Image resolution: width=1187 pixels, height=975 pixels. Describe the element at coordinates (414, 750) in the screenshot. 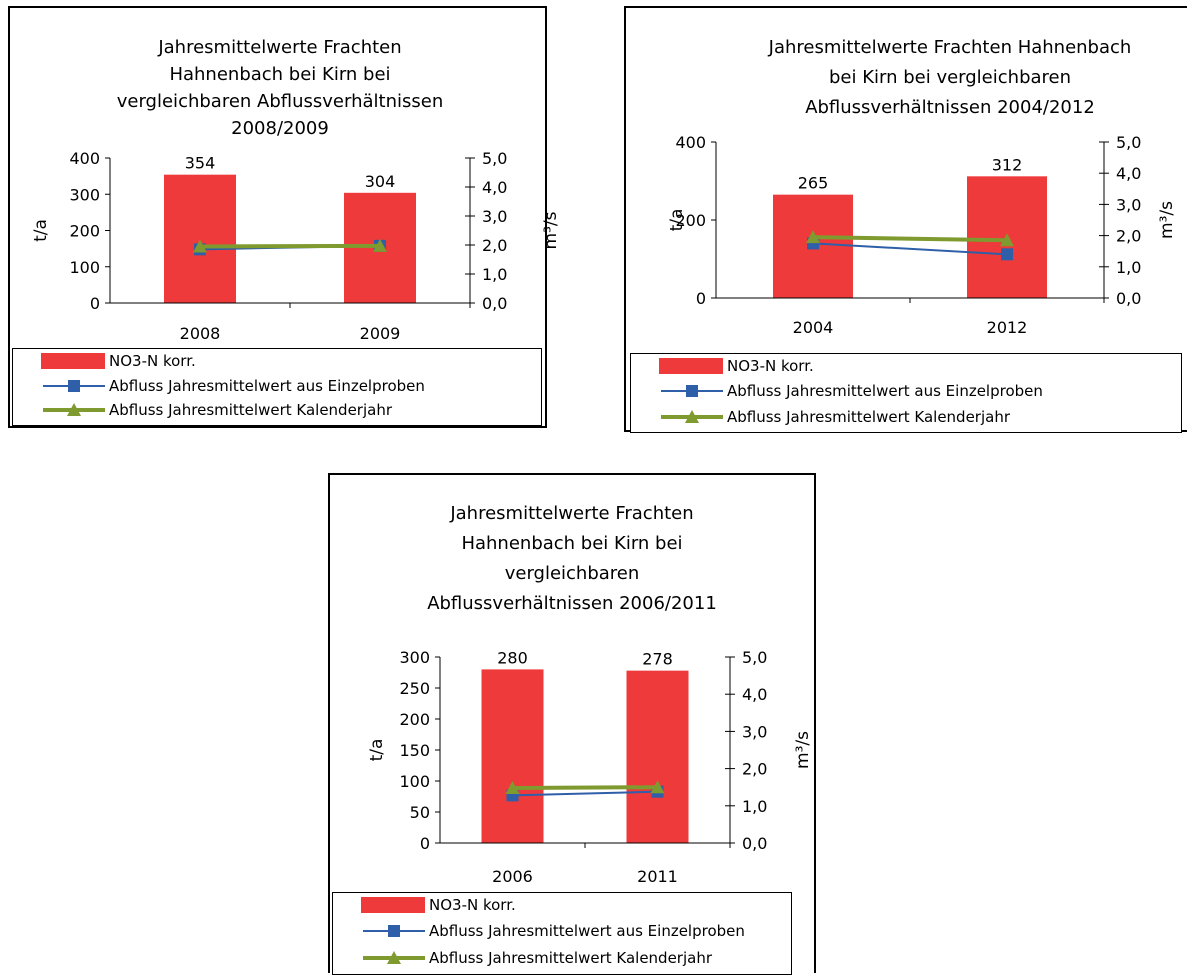

I see `y-tick-label: 150` at that location.